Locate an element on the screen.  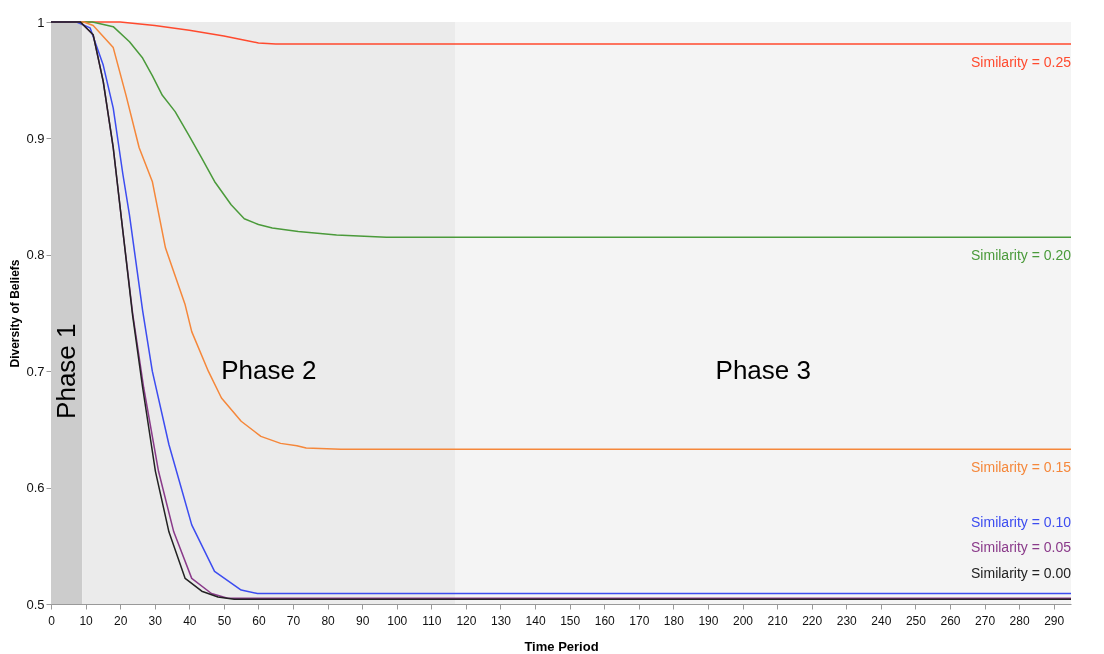
text: Similarity = 0.10 is located at coordinates (1021, 521).